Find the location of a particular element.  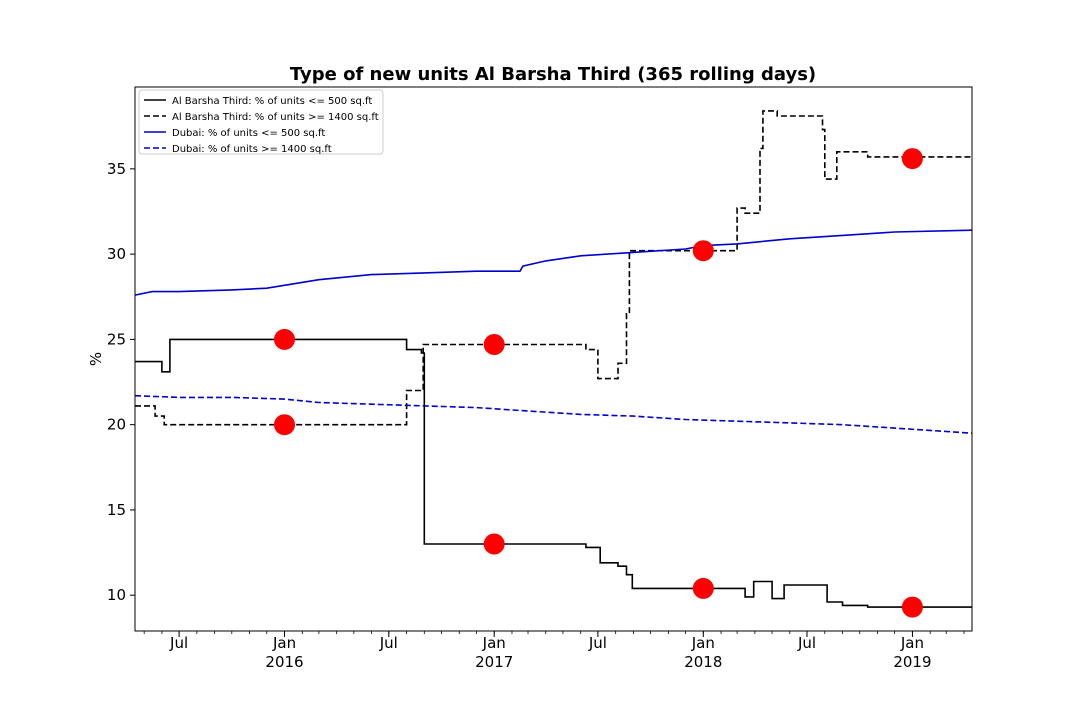

x-tick-label-3: Jul is located at coordinates (388, 643).